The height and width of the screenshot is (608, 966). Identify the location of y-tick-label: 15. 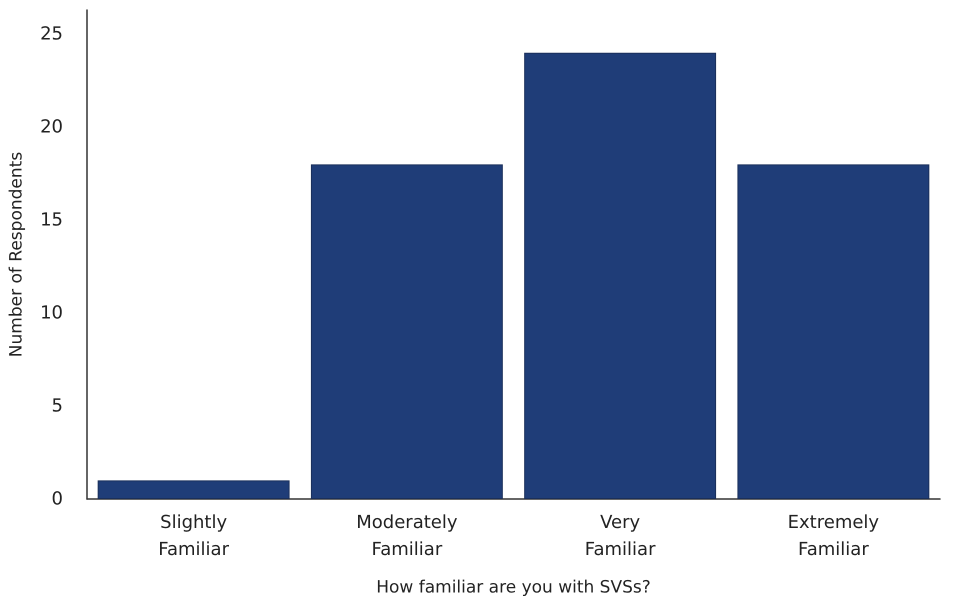
(51, 220).